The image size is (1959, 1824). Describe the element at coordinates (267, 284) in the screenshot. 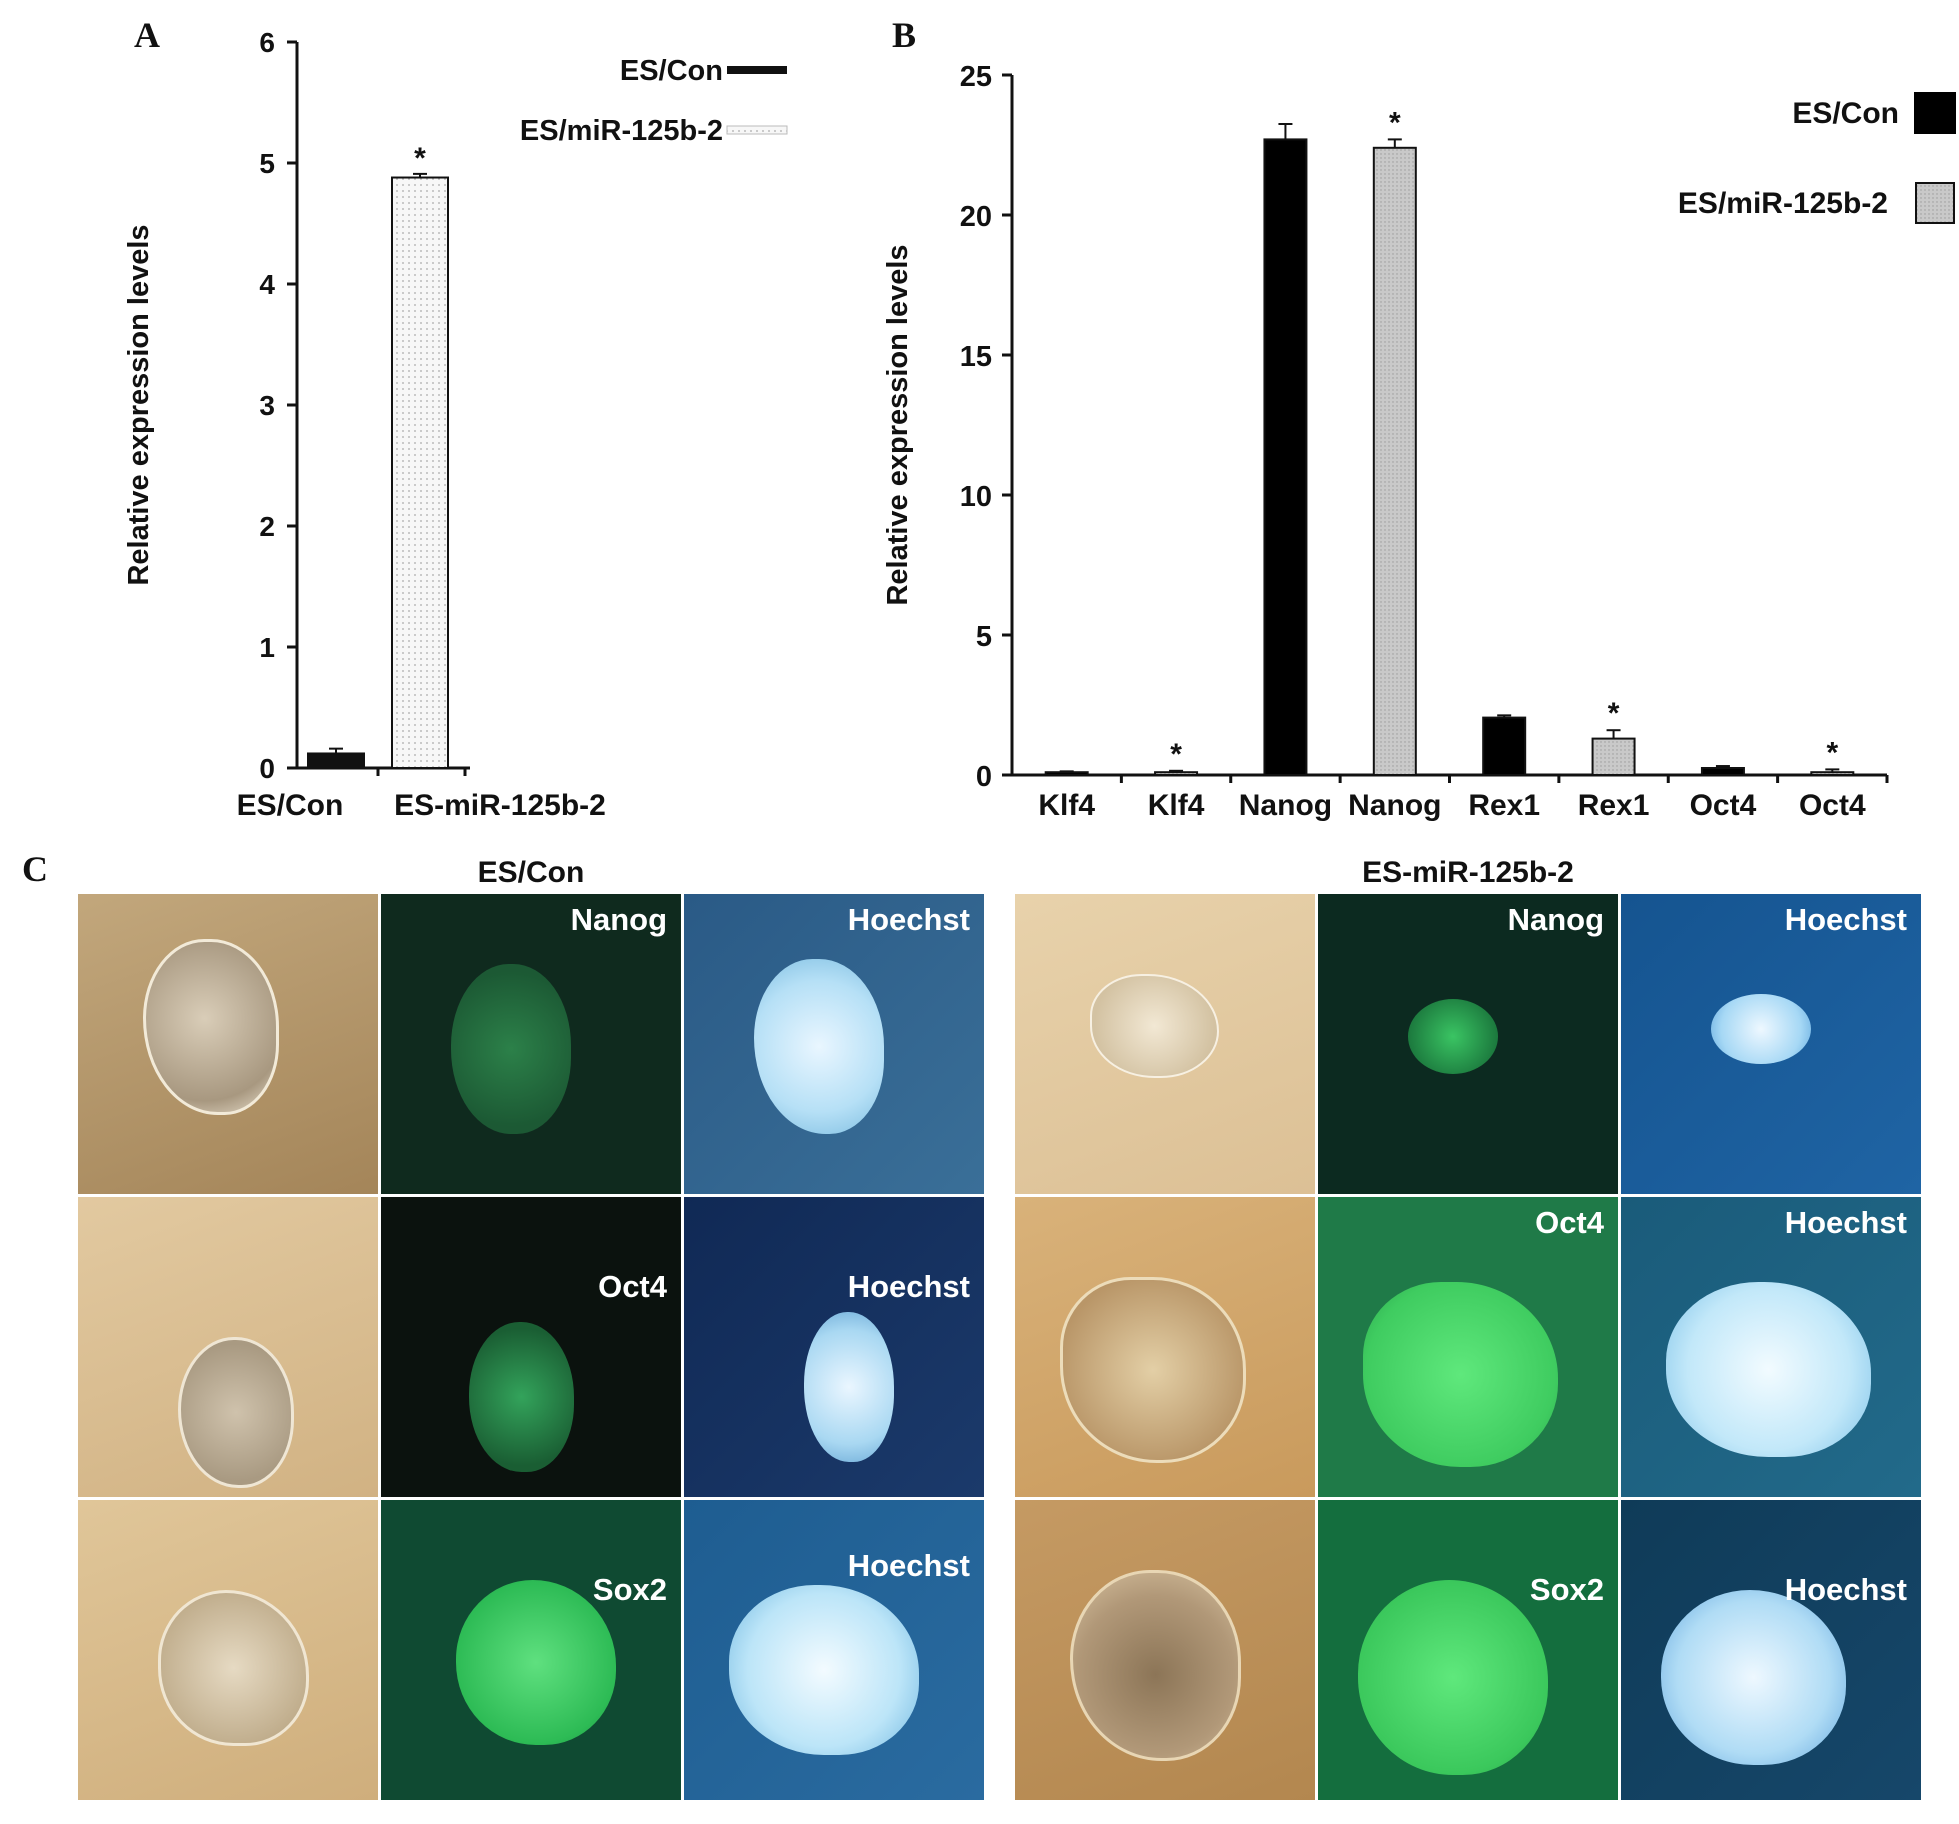

I see `y-tick-label: 4` at that location.